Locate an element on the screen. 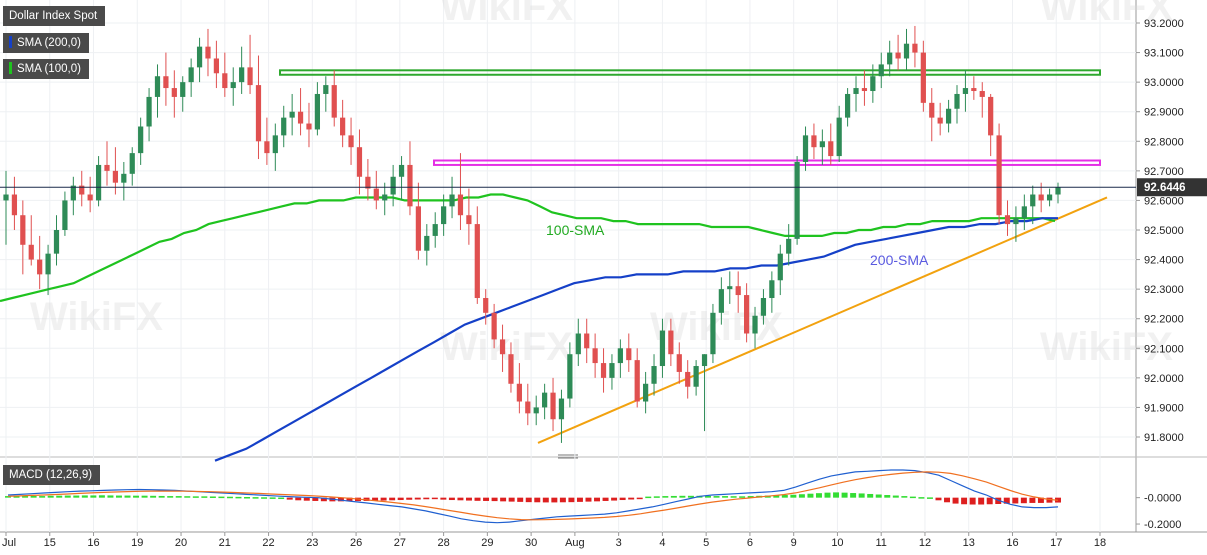 Image resolution: width=1207 pixels, height=555 pixels. x-tick-label: 17 is located at coordinates (1056, 543).